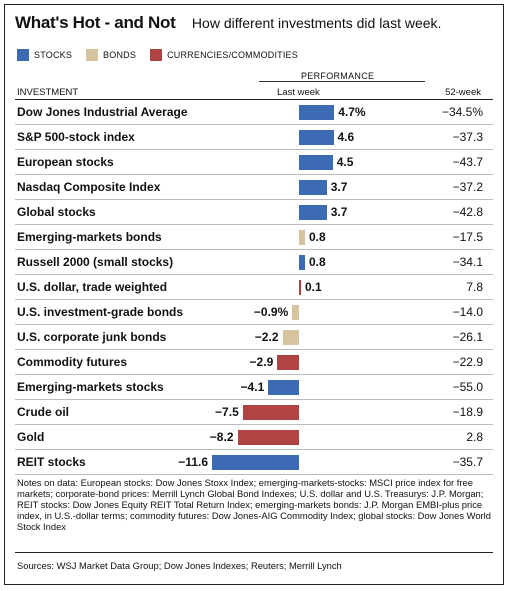 Image resolution: width=510 pixels, height=591 pixels. What do you see at coordinates (346, 137) in the screenshot?
I see `bar-value-label: 4.6` at bounding box center [346, 137].